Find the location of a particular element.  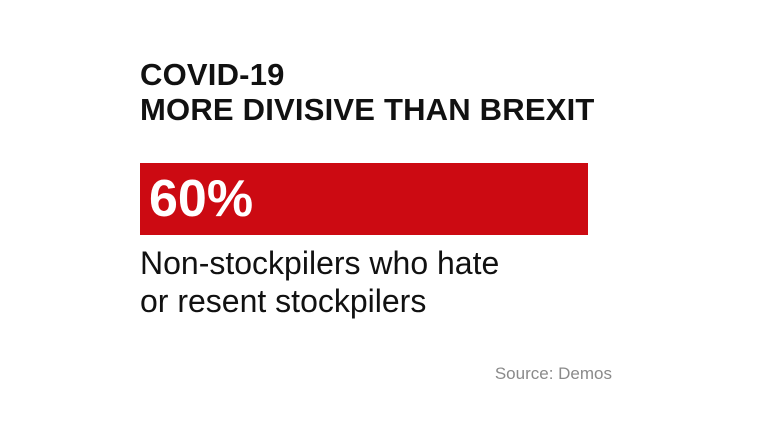

source-credit: Source: Demos is located at coordinates (553, 373).